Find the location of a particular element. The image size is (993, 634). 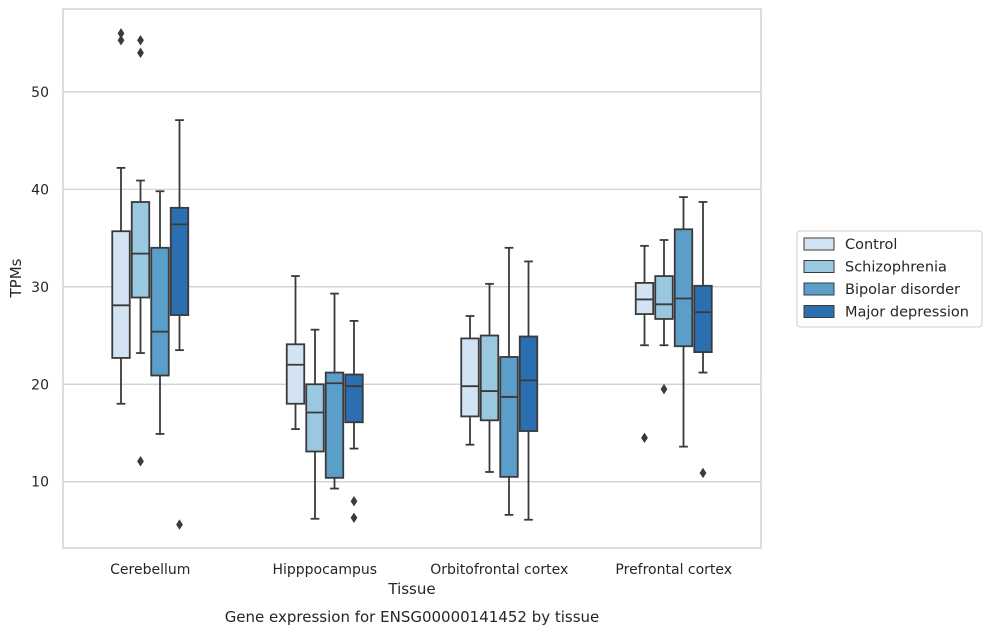

legend-label: Major depression is located at coordinates (907, 313).